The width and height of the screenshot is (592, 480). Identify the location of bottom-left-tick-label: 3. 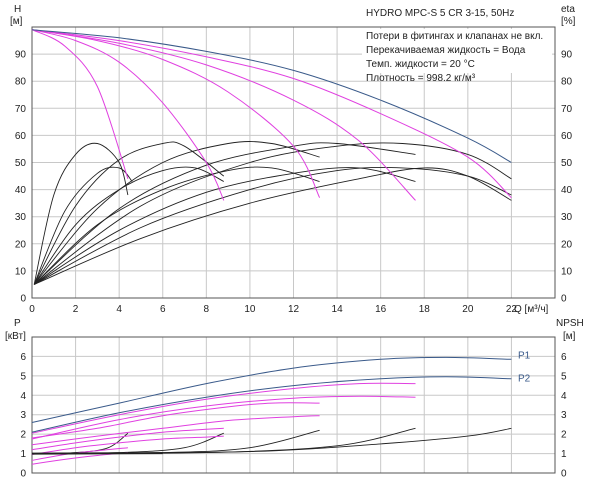
(23, 415).